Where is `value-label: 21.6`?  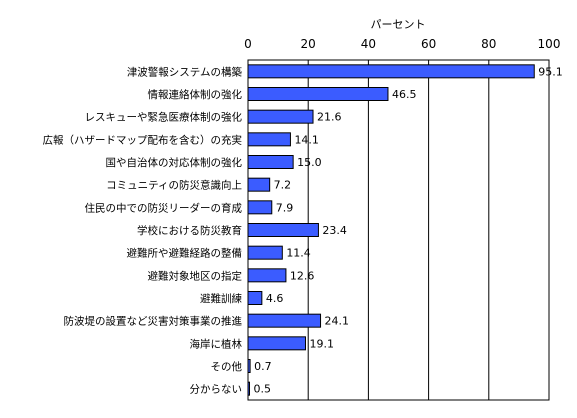 value-label: 21.6 is located at coordinates (329, 117).